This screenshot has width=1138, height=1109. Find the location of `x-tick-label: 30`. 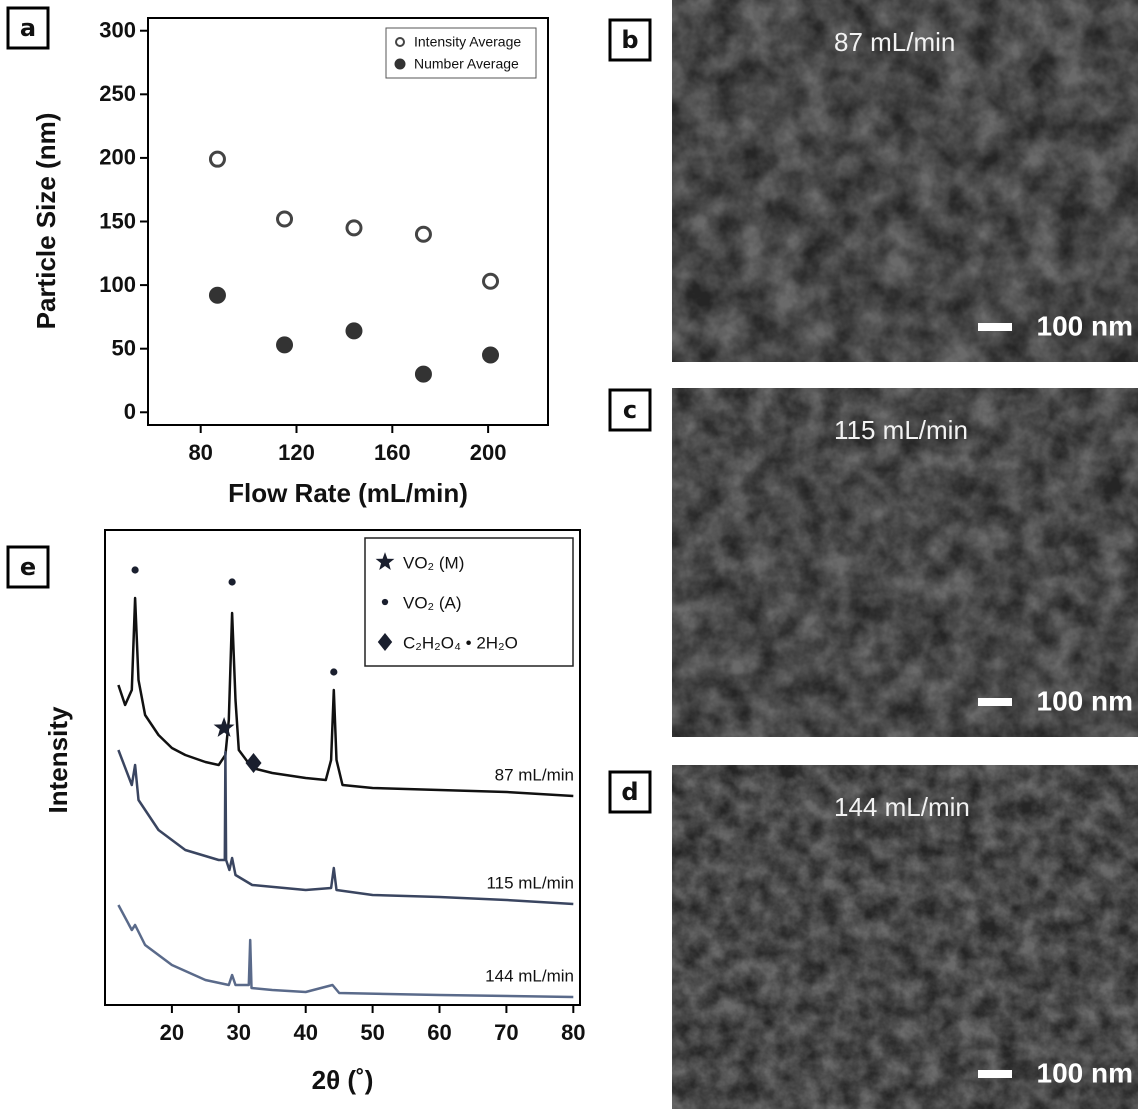

x-tick-label: 30 is located at coordinates (239, 1032).